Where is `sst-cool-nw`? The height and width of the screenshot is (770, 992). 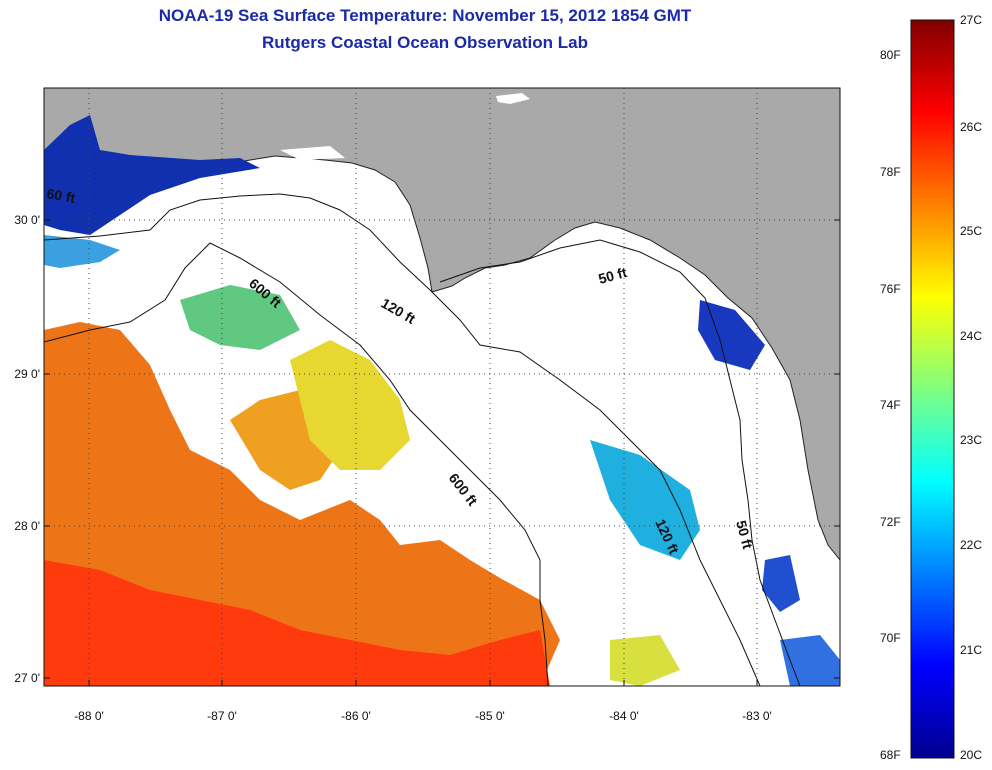
sst-cool-nw is located at coordinates (82, 251).